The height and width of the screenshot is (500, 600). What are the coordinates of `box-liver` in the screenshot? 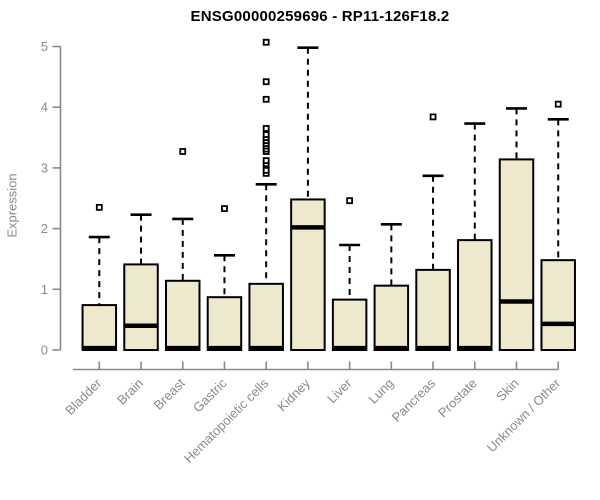 It's located at (349, 324).